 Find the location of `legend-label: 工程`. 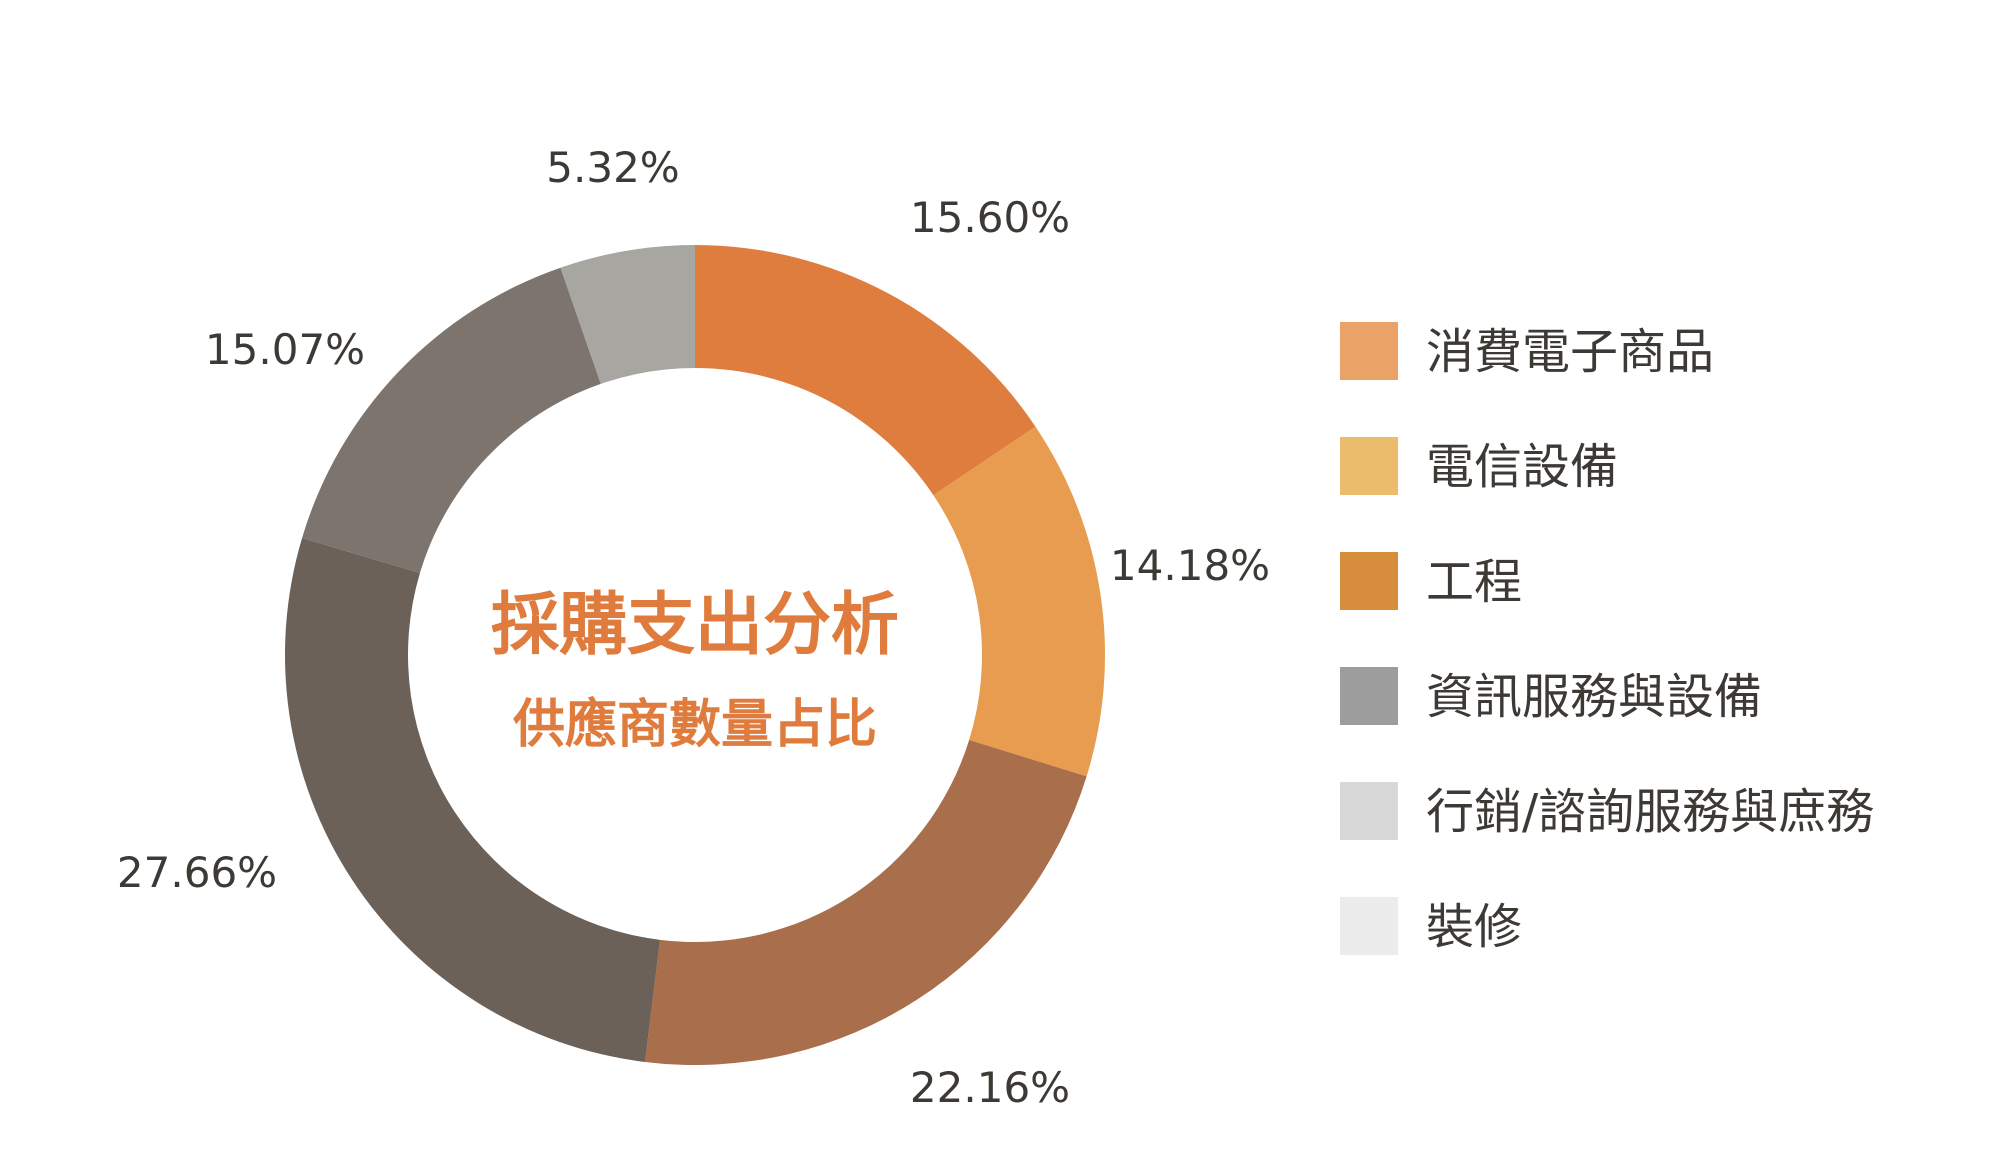

legend-label: 工程 is located at coordinates (1474, 582).